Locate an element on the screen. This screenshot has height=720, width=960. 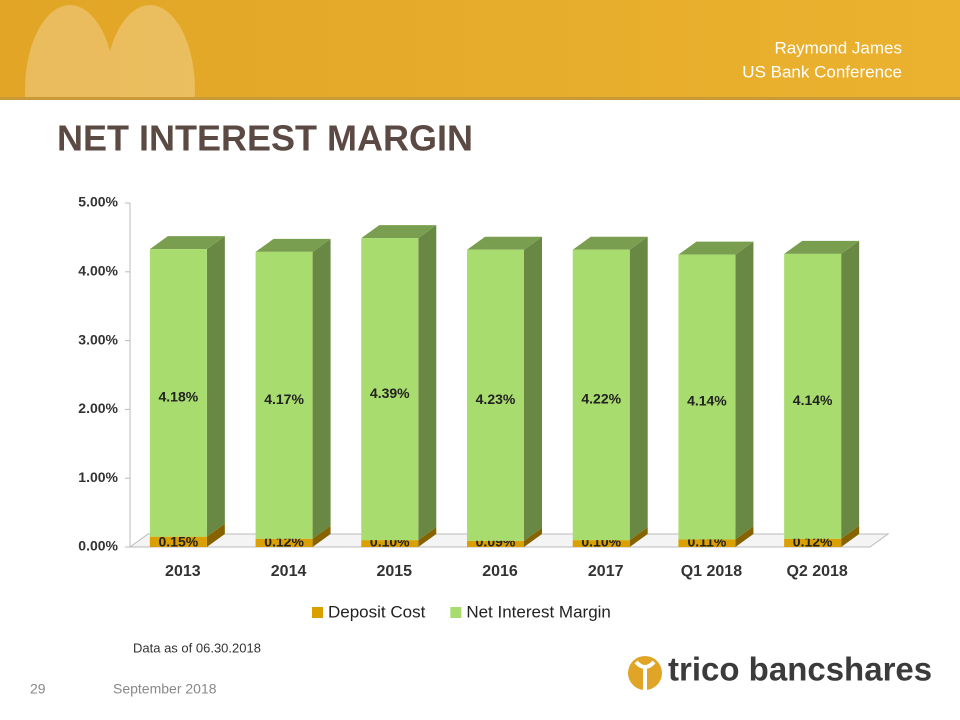
data-label: 0.15% is located at coordinates (179, 542).